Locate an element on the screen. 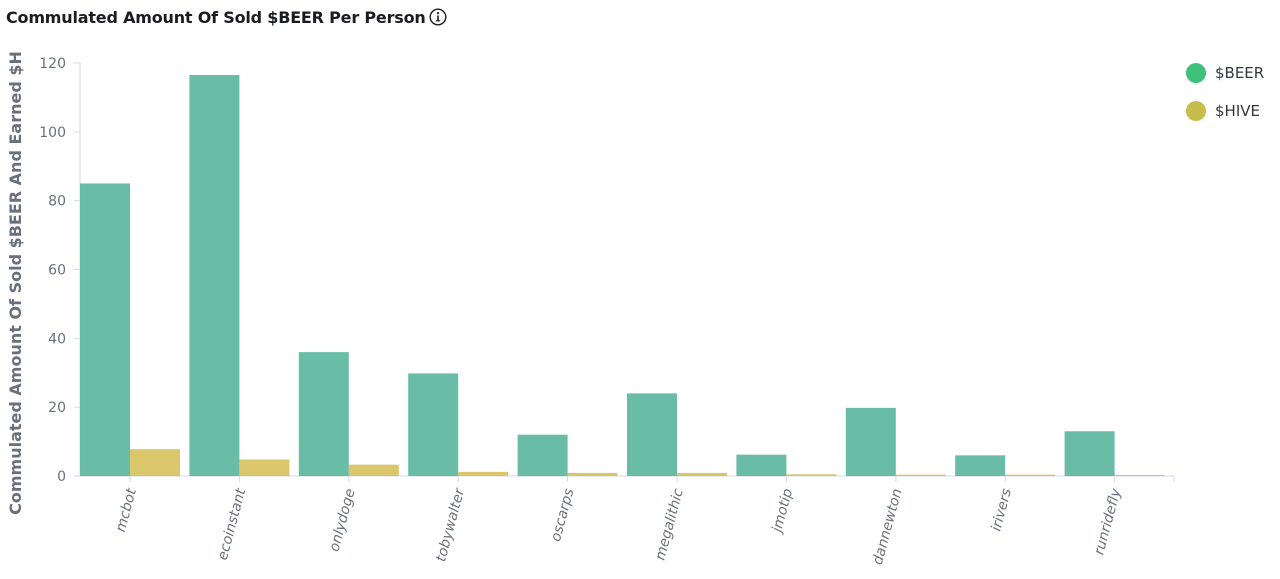 This screenshot has height=579, width=1280. bar-tobywalter-hive is located at coordinates (483, 473).